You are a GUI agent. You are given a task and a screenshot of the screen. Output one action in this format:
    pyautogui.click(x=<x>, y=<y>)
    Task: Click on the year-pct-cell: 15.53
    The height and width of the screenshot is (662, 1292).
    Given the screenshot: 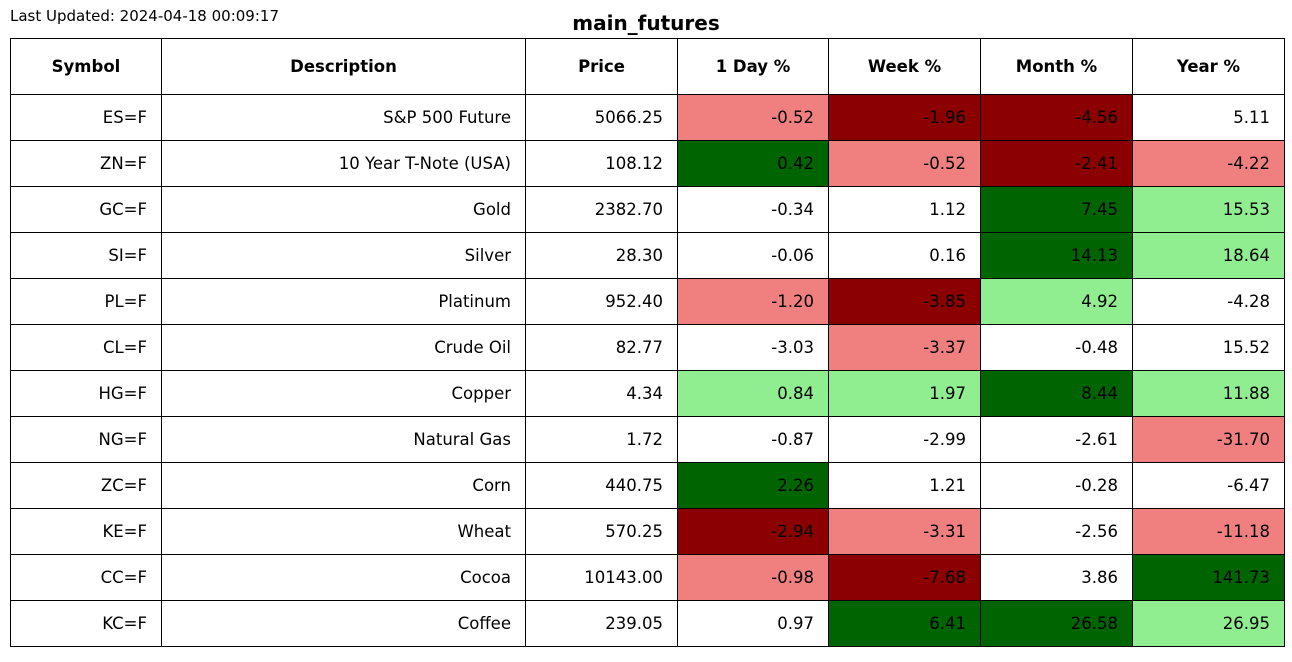 What is the action you would take?
    pyautogui.click(x=1208, y=209)
    